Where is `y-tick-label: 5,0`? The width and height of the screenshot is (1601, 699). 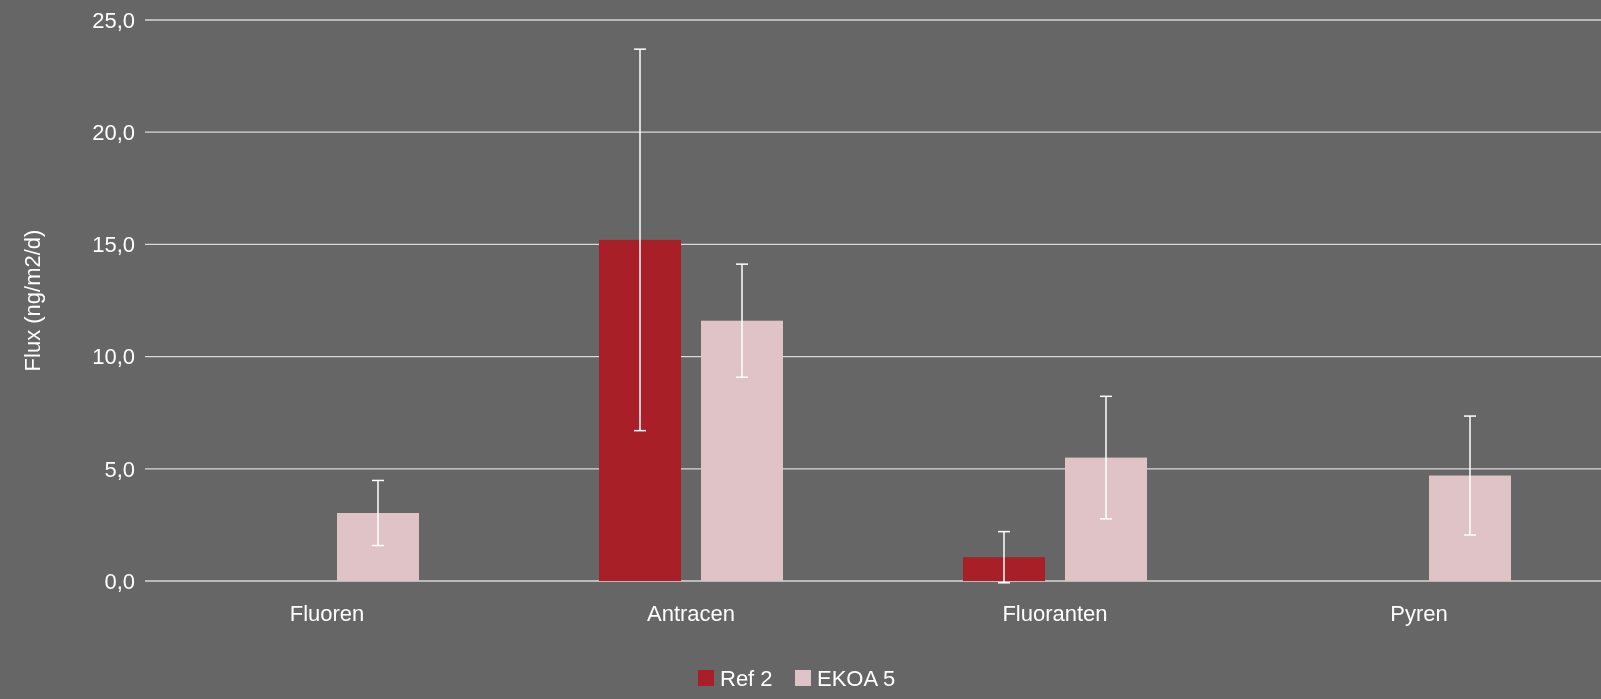
y-tick-label: 5,0 is located at coordinates (119, 469).